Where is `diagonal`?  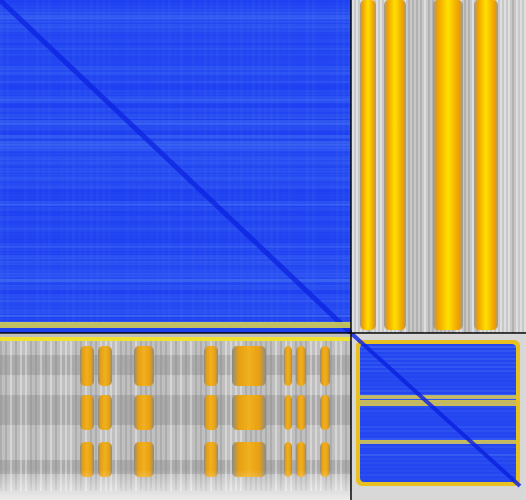
diagonal is located at coordinates (436, 410).